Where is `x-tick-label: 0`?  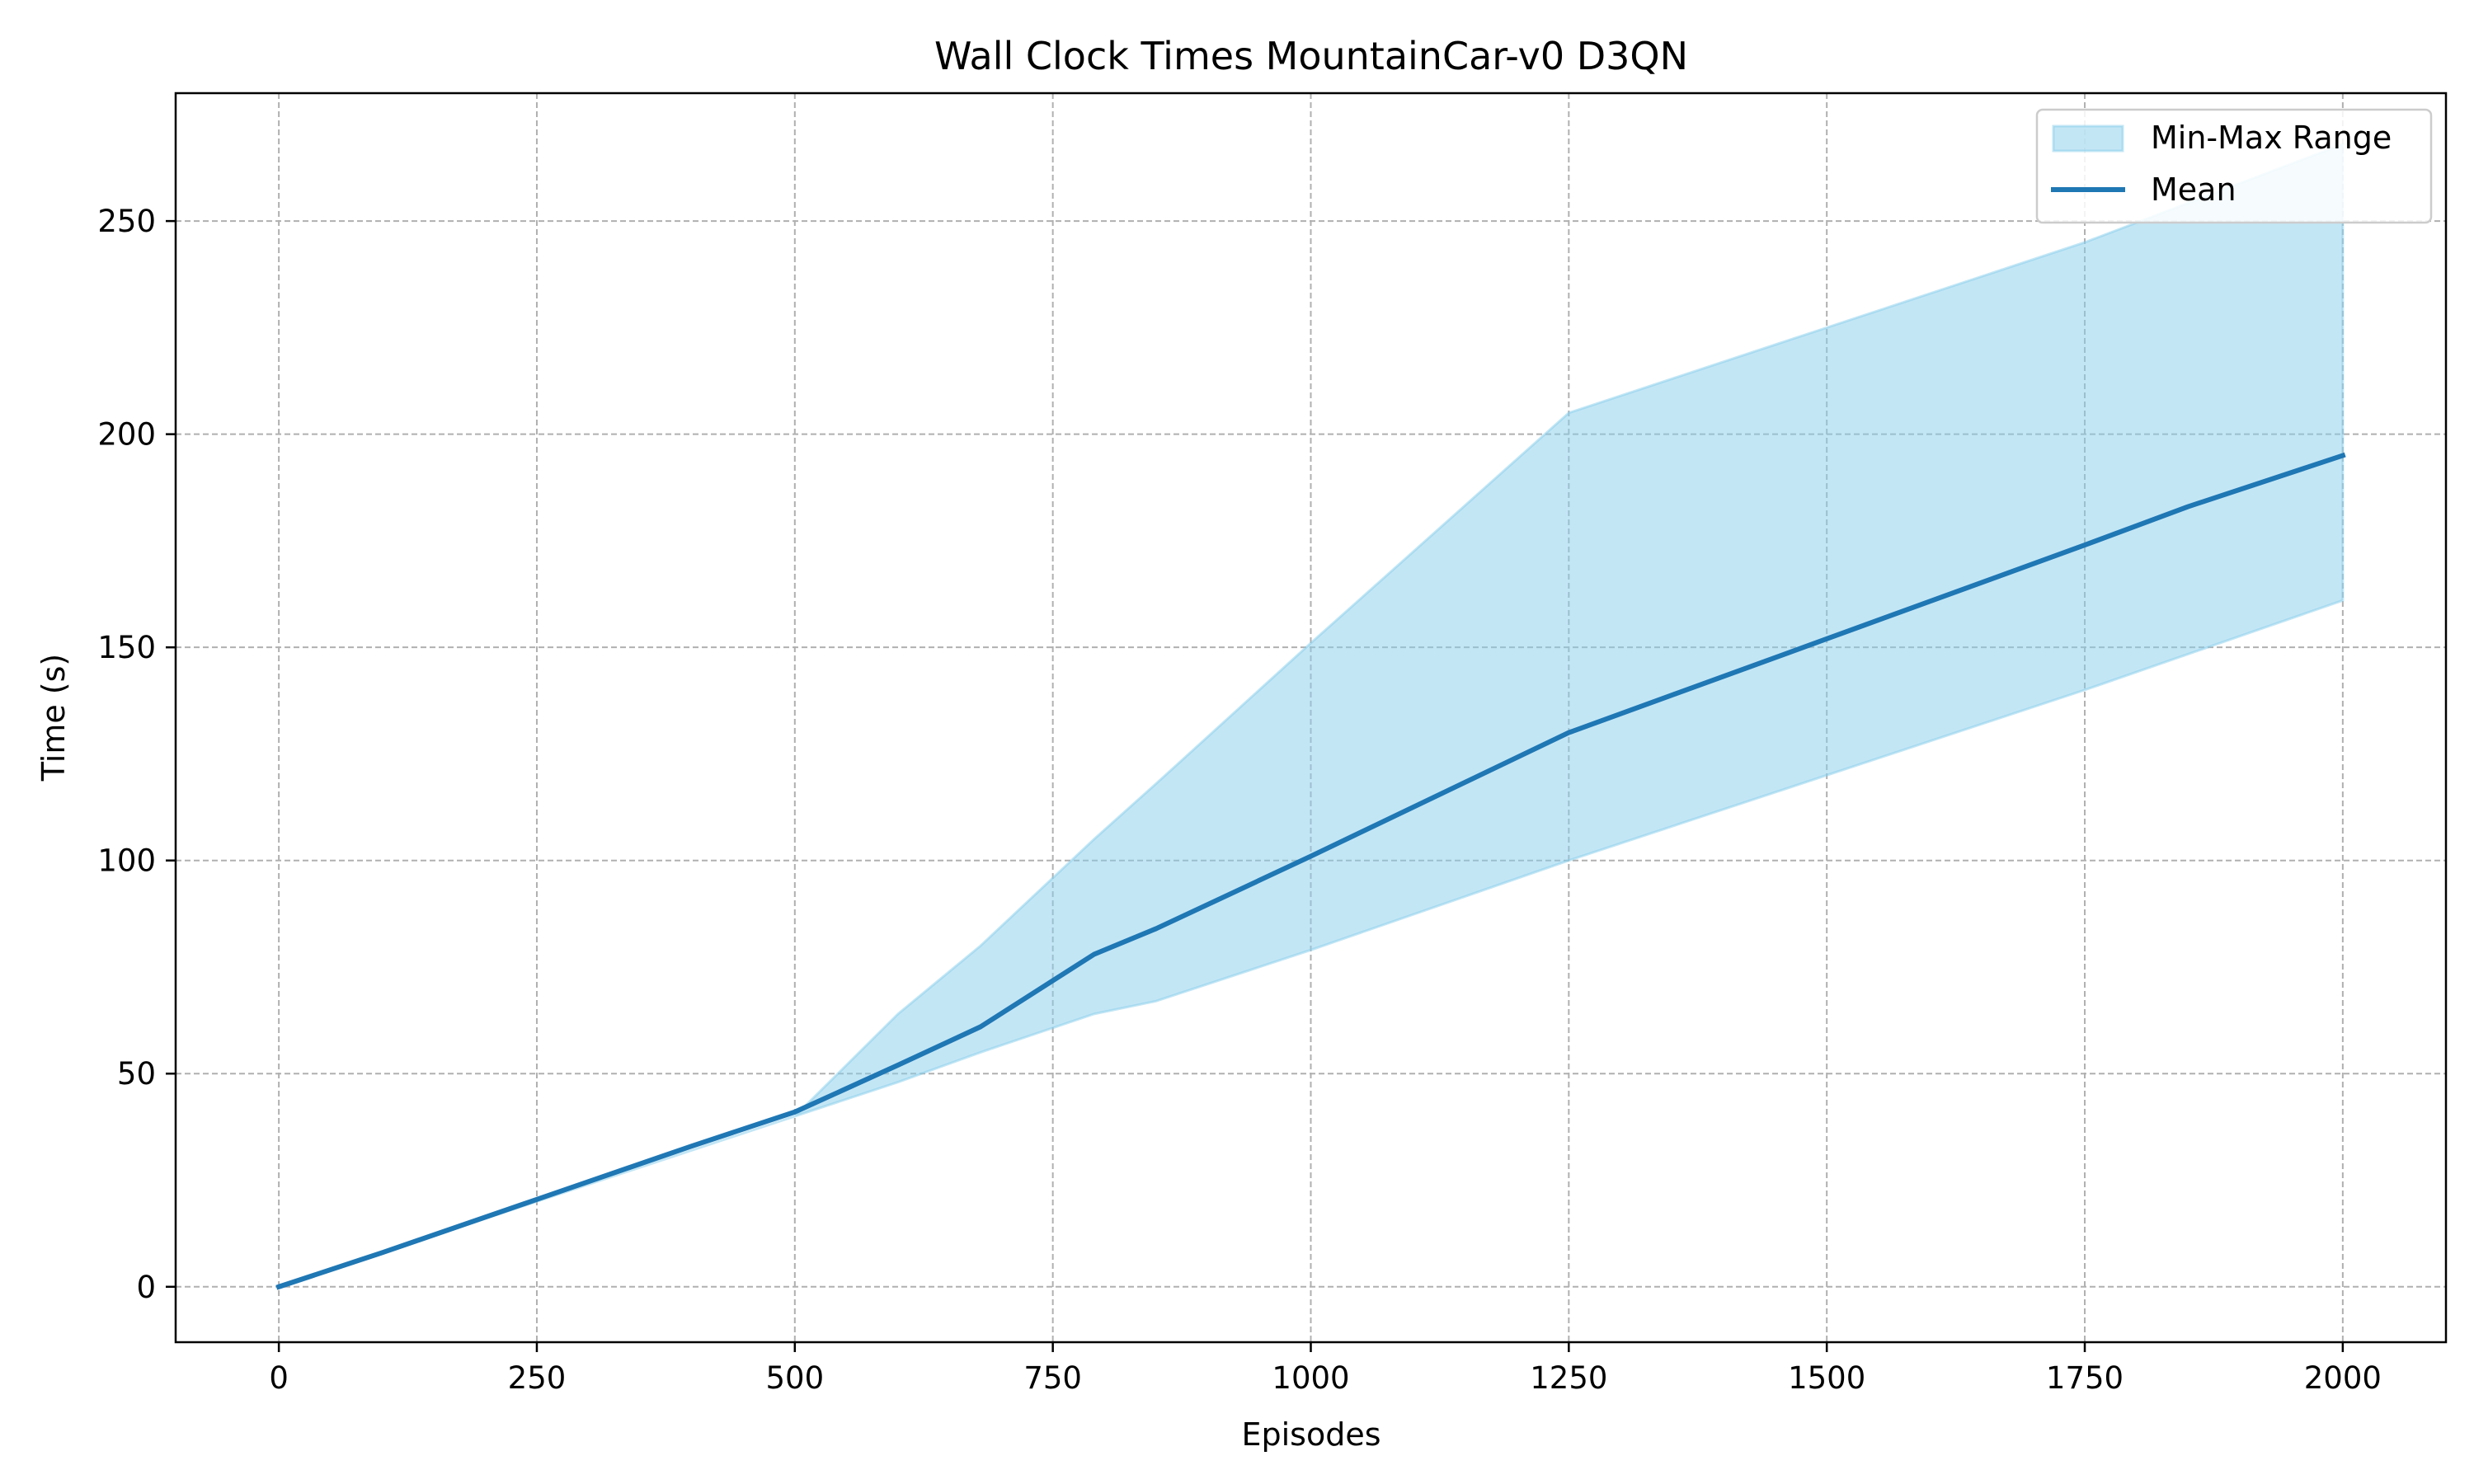 x-tick-label: 0 is located at coordinates (279, 1378).